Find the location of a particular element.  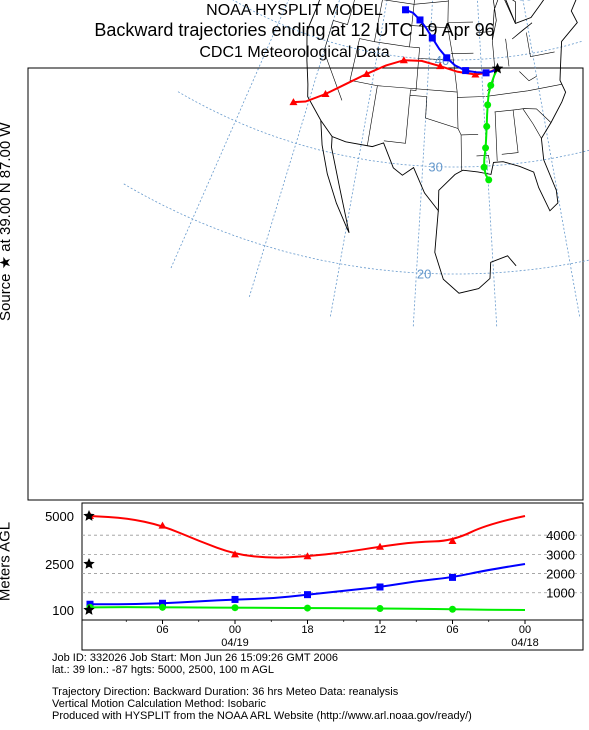

source-star-icon is located at coordinates (497, 68).